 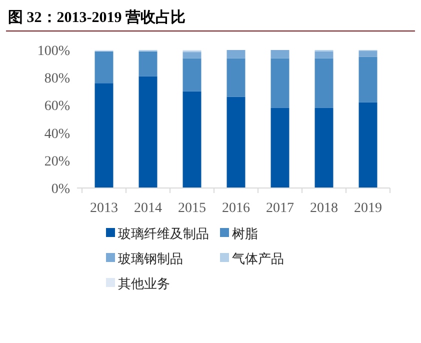 What do you see at coordinates (280, 208) in the screenshot?
I see `x-tick-label: 2017` at bounding box center [280, 208].